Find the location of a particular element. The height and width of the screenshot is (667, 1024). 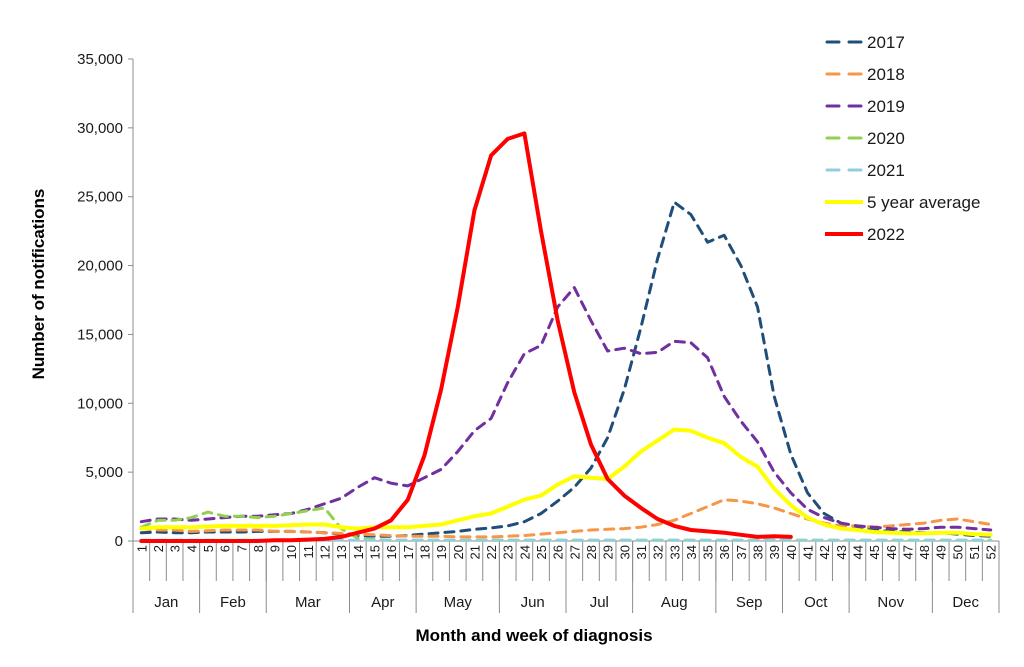

x-week-label: 46 is located at coordinates (891, 552).